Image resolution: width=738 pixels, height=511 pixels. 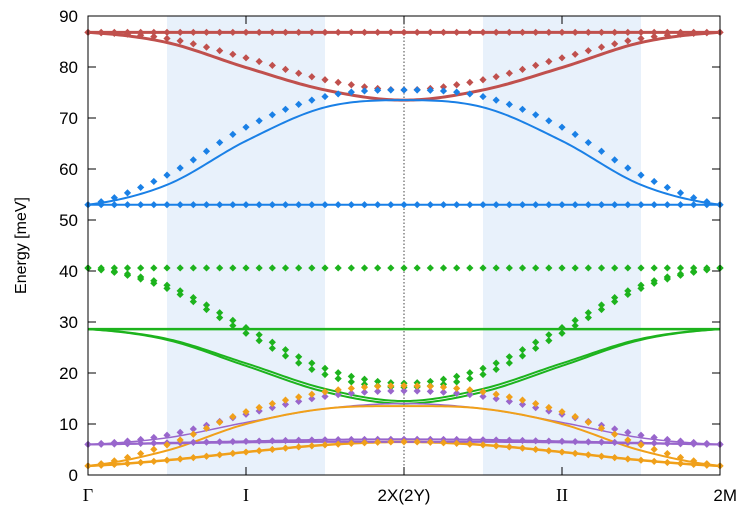 What do you see at coordinates (246, 495) in the screenshot?
I see `x-tick-label: I` at bounding box center [246, 495].